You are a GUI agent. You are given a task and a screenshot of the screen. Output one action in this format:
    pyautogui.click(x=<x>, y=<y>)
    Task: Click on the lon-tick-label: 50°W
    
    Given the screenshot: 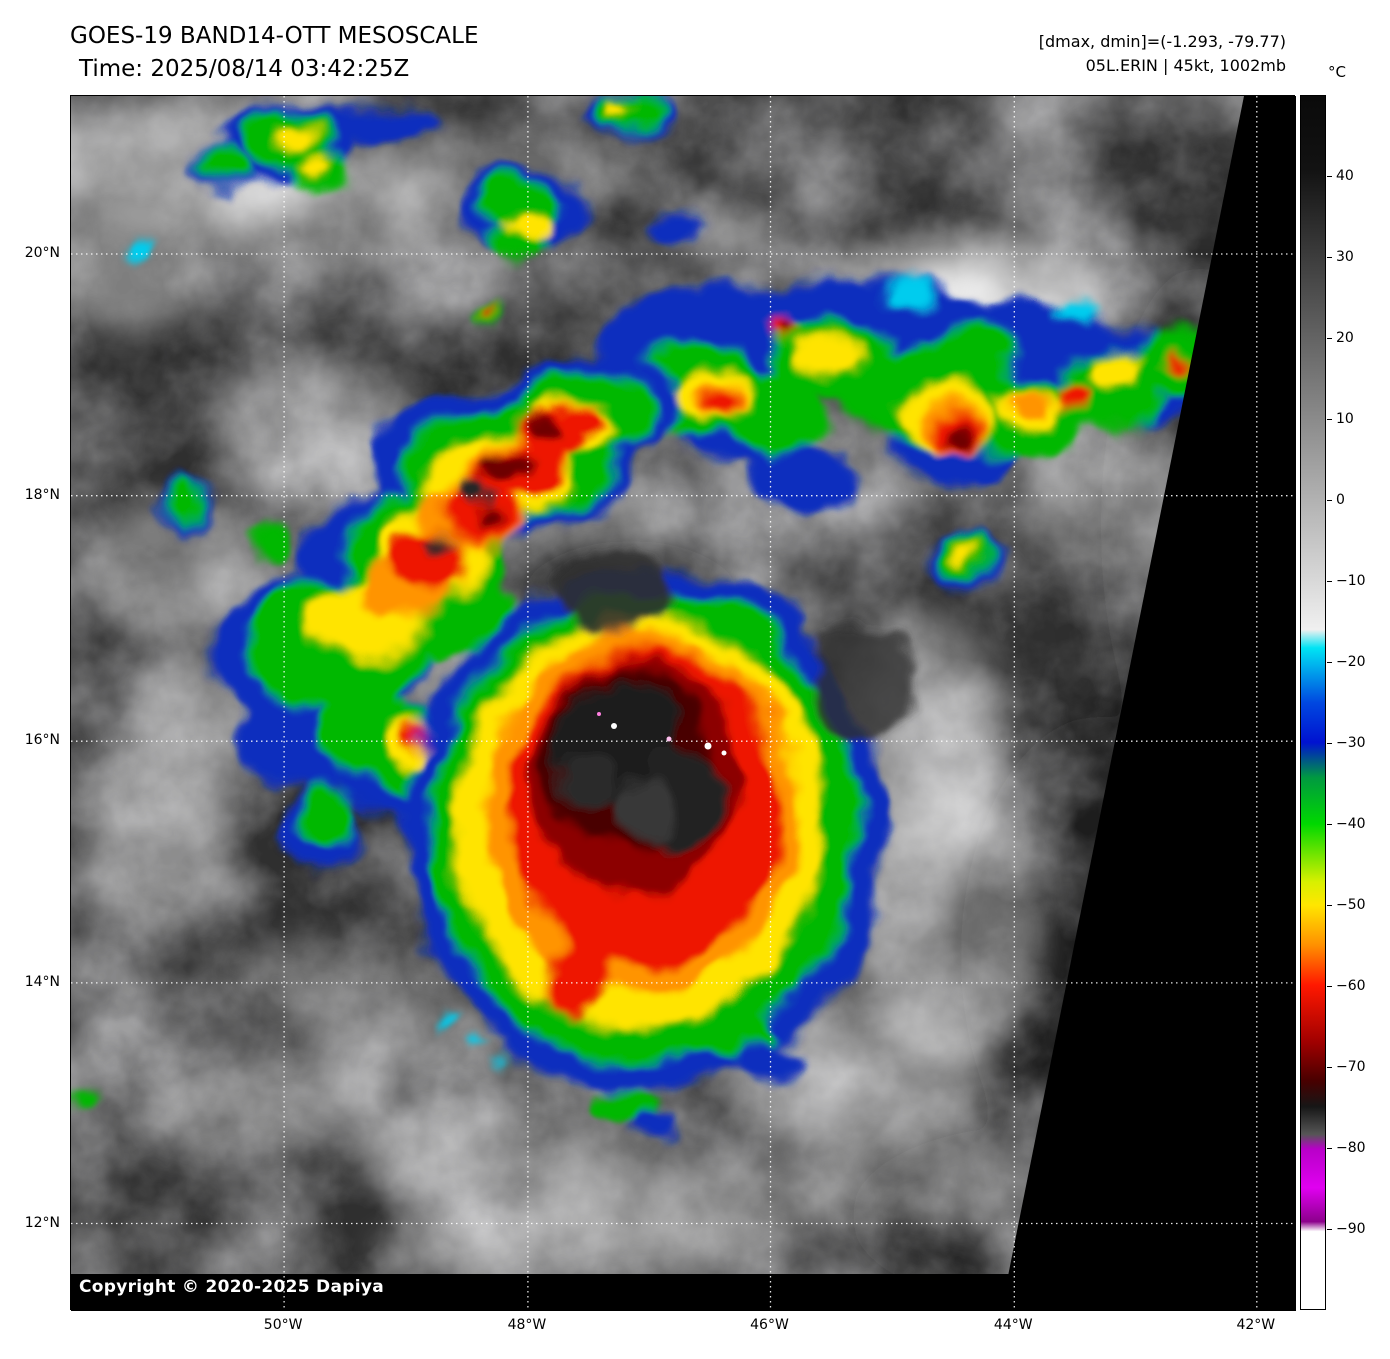 What is the action you would take?
    pyautogui.click(x=283, y=1325)
    